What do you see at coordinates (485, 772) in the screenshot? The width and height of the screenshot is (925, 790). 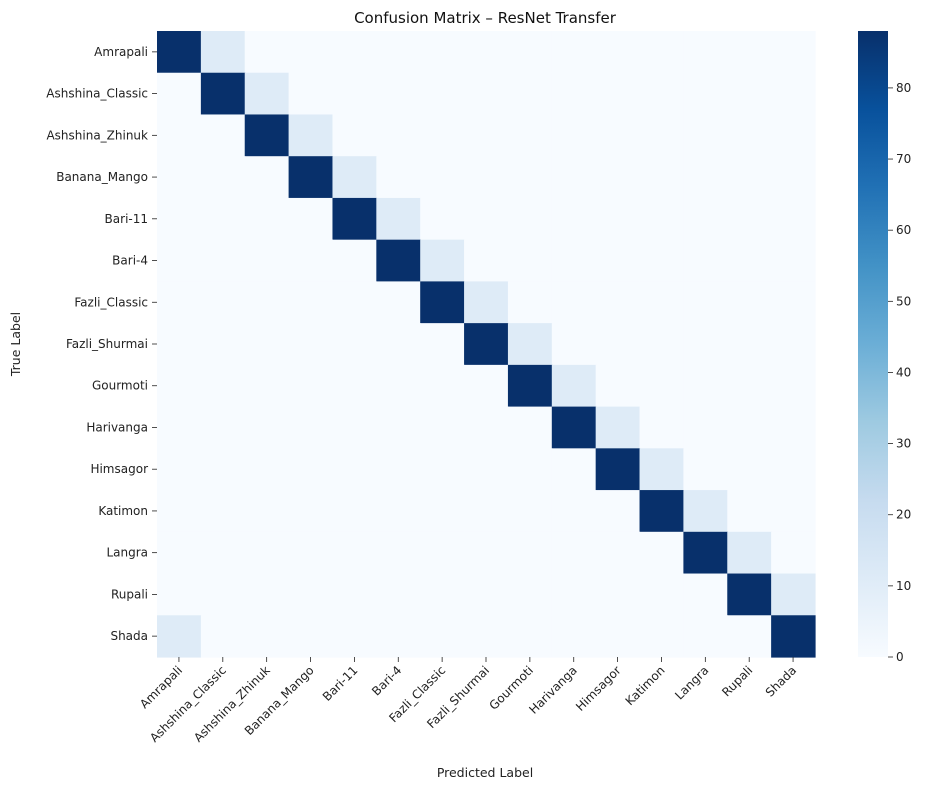 I see `x-axis-label: Predicted Label` at bounding box center [485, 772].